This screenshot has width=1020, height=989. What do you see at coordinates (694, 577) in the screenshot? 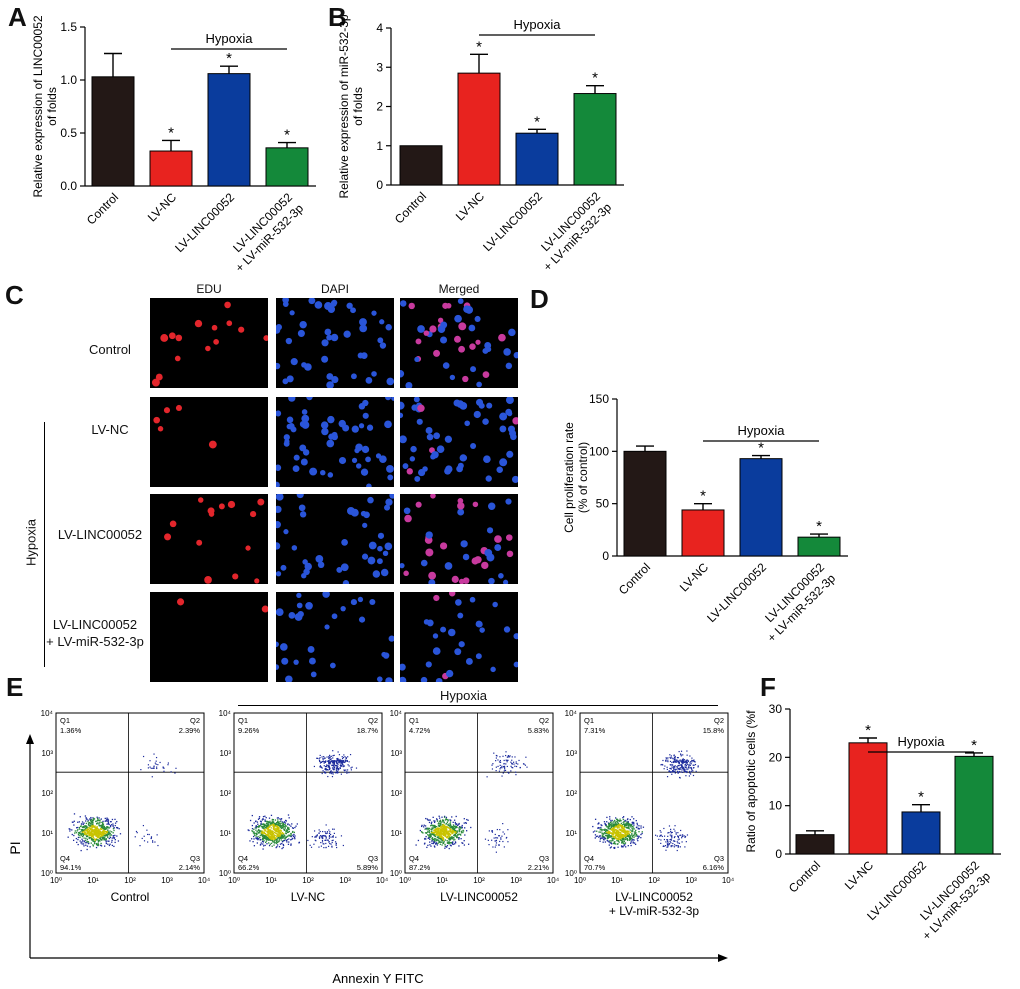
I see `category-label: LV-NC` at bounding box center [694, 577].